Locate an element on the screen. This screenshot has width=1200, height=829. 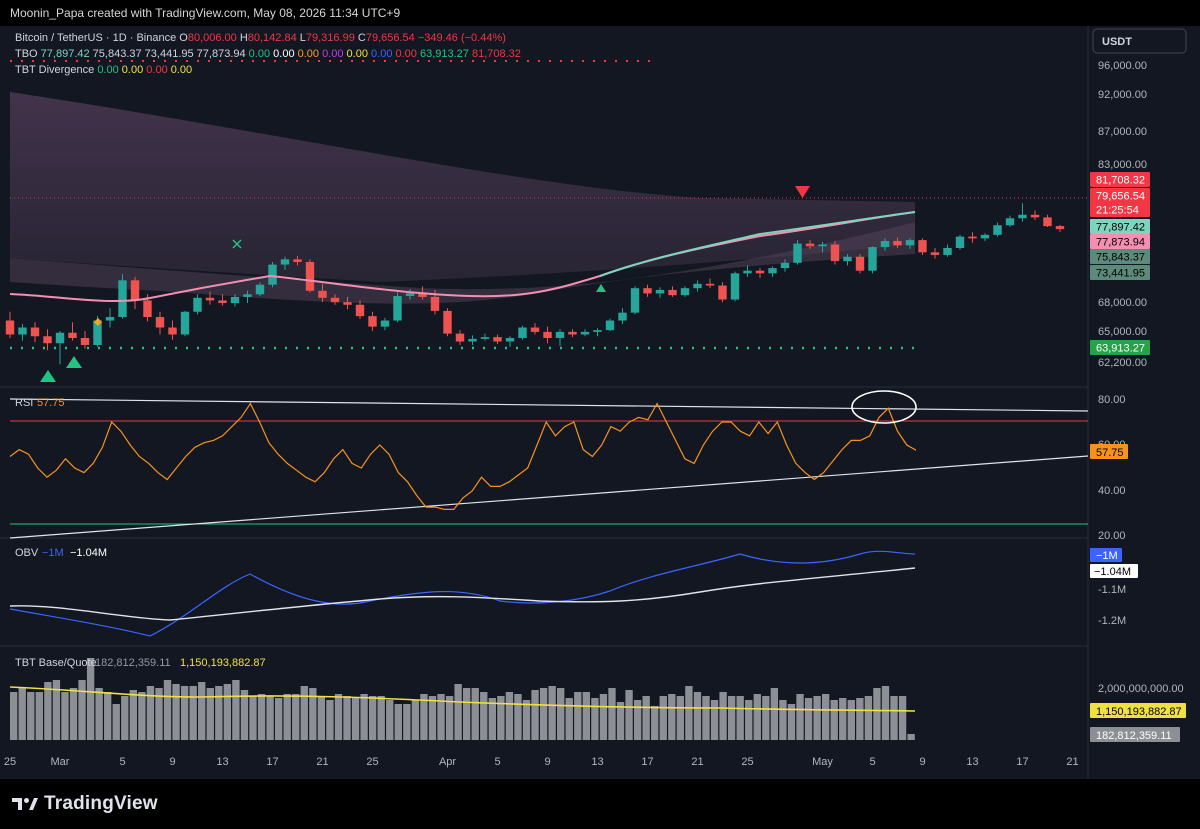
price-badge-text: 77,897.42 is located at coordinates (1120, 228).